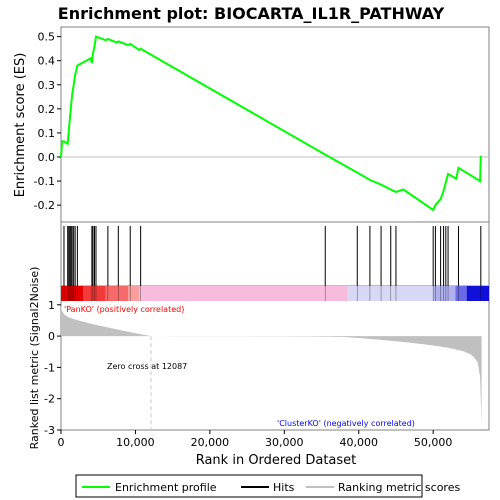 The height and width of the screenshot is (500, 500). What do you see at coordinates (272, 256) in the screenshot?
I see `hits-group` at bounding box center [272, 256].